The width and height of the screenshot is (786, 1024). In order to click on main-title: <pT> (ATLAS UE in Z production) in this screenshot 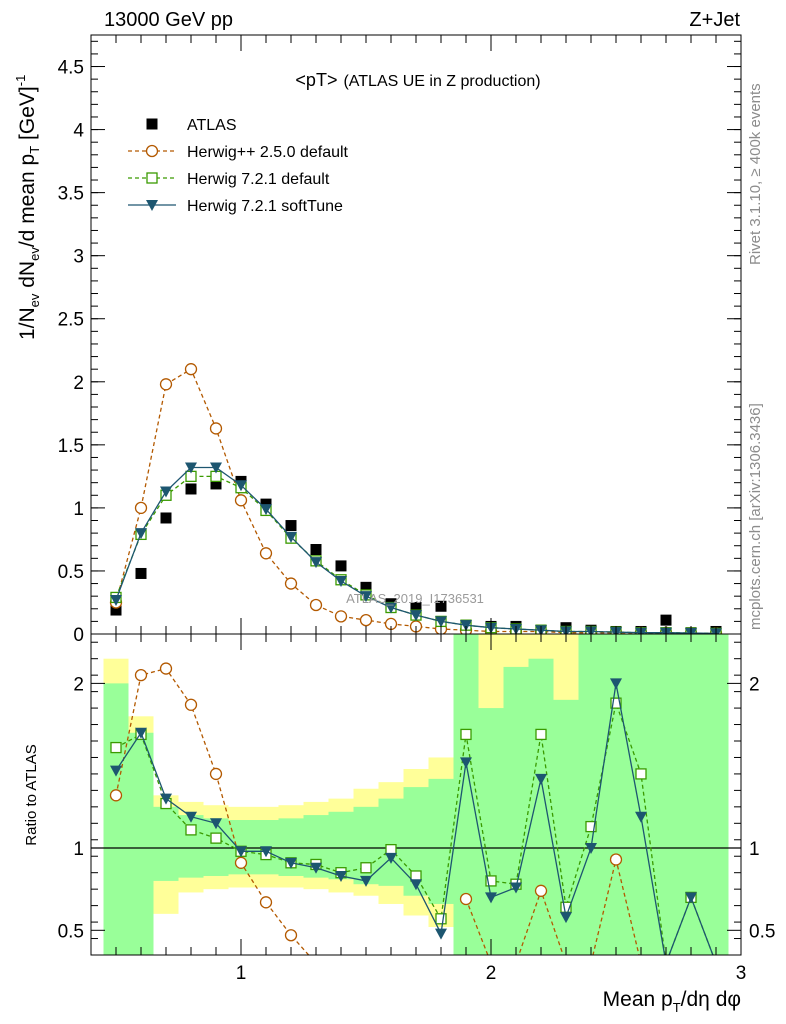, I will do `click(417, 80)`.